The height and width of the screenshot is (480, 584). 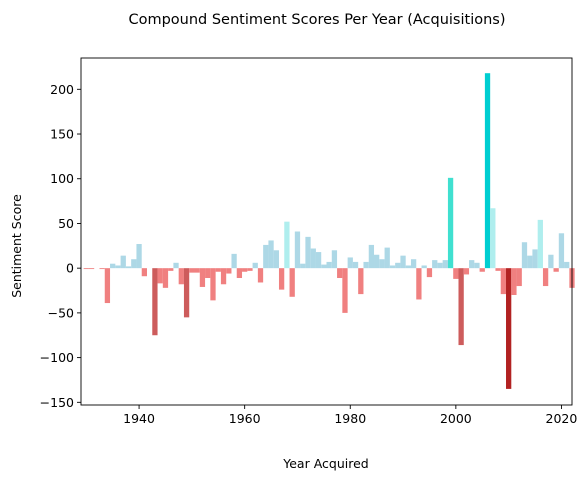 I want to click on bar-1988, so click(x=392, y=267).